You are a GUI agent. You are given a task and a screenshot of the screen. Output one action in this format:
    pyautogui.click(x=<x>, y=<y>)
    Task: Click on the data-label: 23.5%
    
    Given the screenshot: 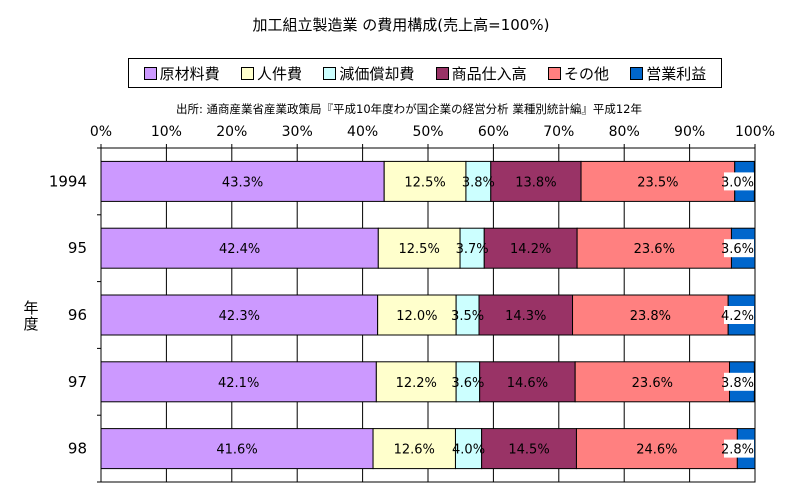 What is the action you would take?
    pyautogui.click(x=657, y=182)
    